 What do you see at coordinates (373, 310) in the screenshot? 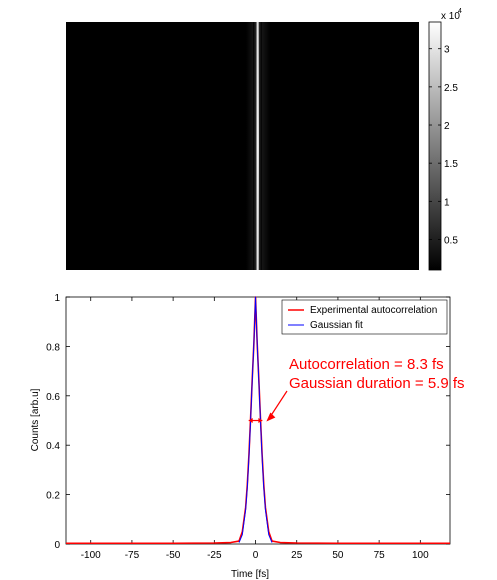
I see `legend-label-experimental: Experimental autocorrelation` at bounding box center [373, 310].